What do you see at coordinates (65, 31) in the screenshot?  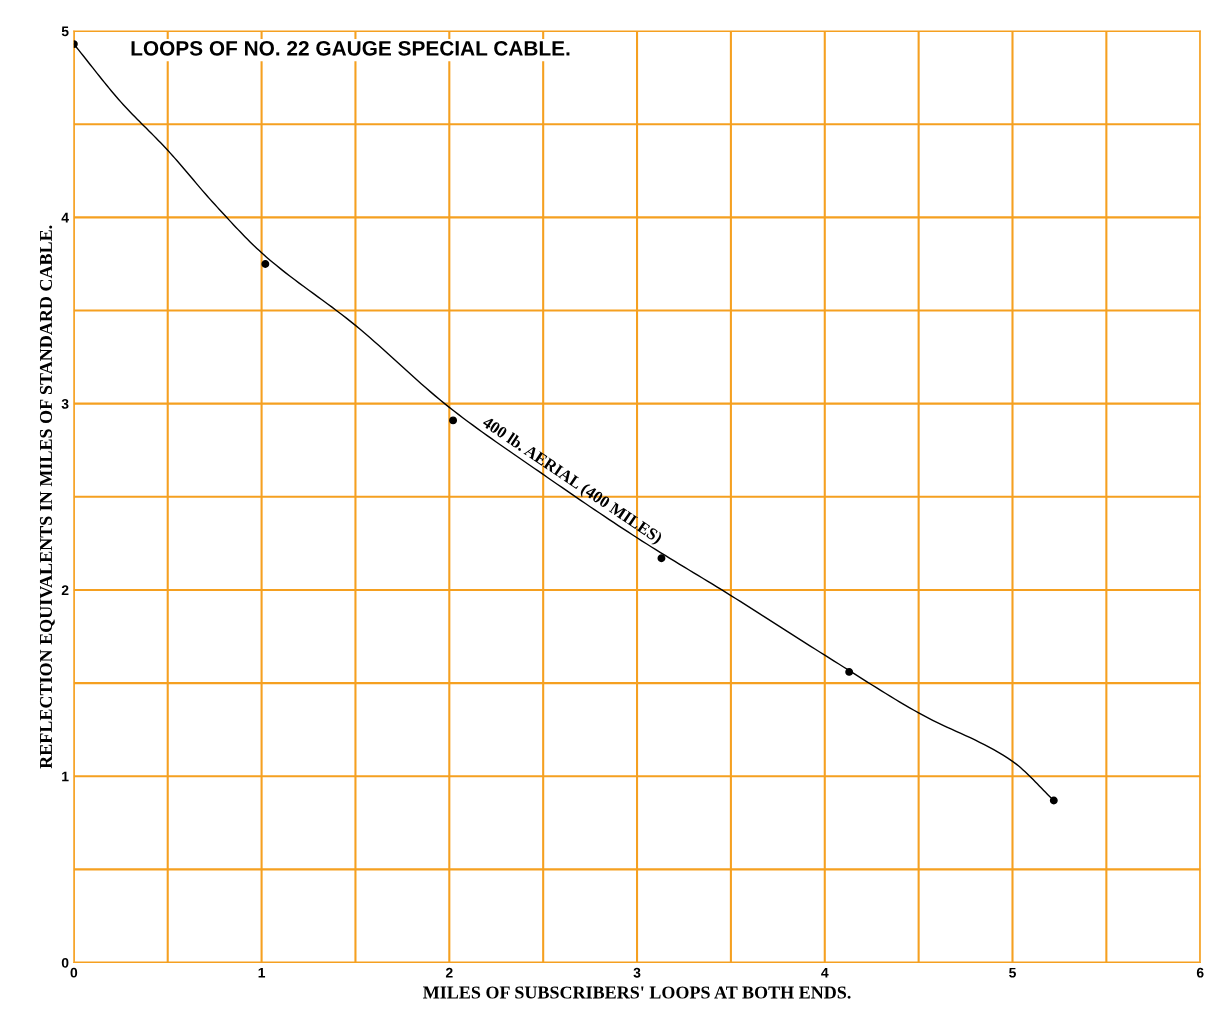 I see `y-tick-label: 5` at bounding box center [65, 31].